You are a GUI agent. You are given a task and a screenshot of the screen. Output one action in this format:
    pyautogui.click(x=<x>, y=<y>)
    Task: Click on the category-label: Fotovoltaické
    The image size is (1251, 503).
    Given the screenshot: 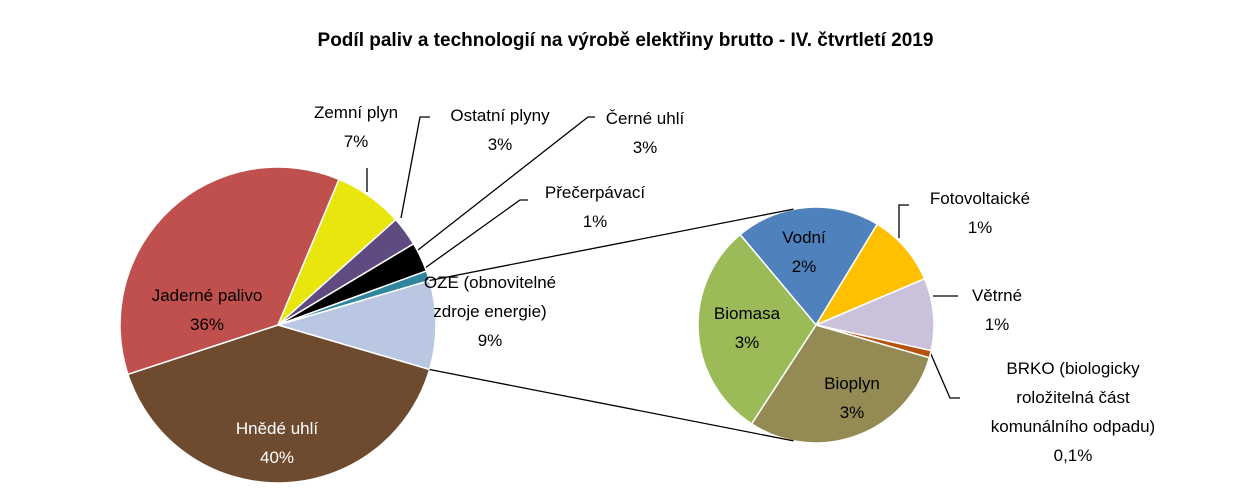 What is the action you would take?
    pyautogui.click(x=980, y=198)
    